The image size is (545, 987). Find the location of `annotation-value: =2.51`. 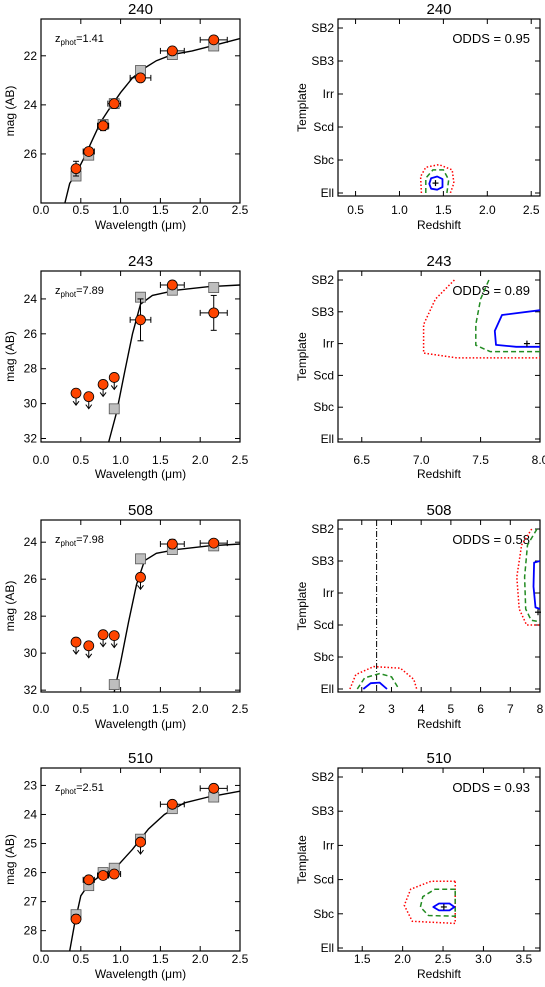

annotation-value: =2.51 is located at coordinates (90, 788).